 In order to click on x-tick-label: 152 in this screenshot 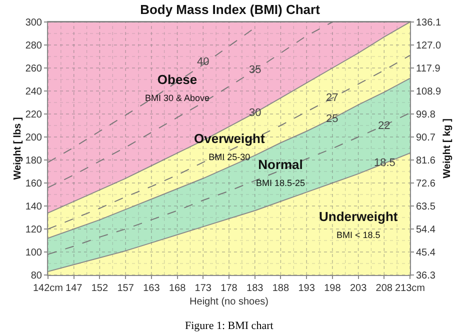, I will do `click(99, 288)`.